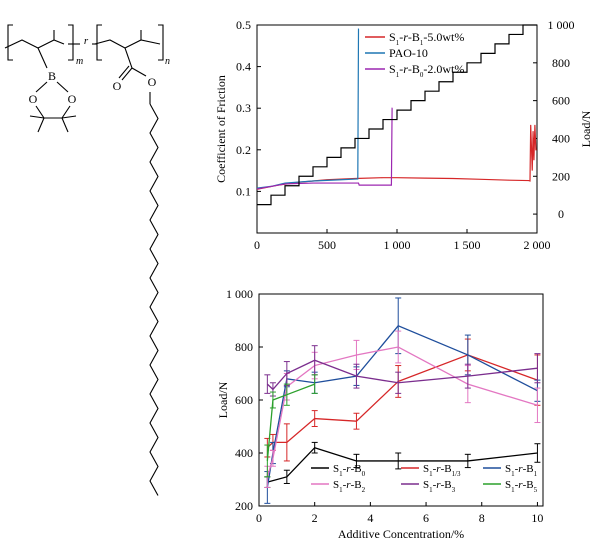  What do you see at coordinates (239, 294) in the screenshot?
I see `y-tick-label: 1 000` at bounding box center [239, 294].